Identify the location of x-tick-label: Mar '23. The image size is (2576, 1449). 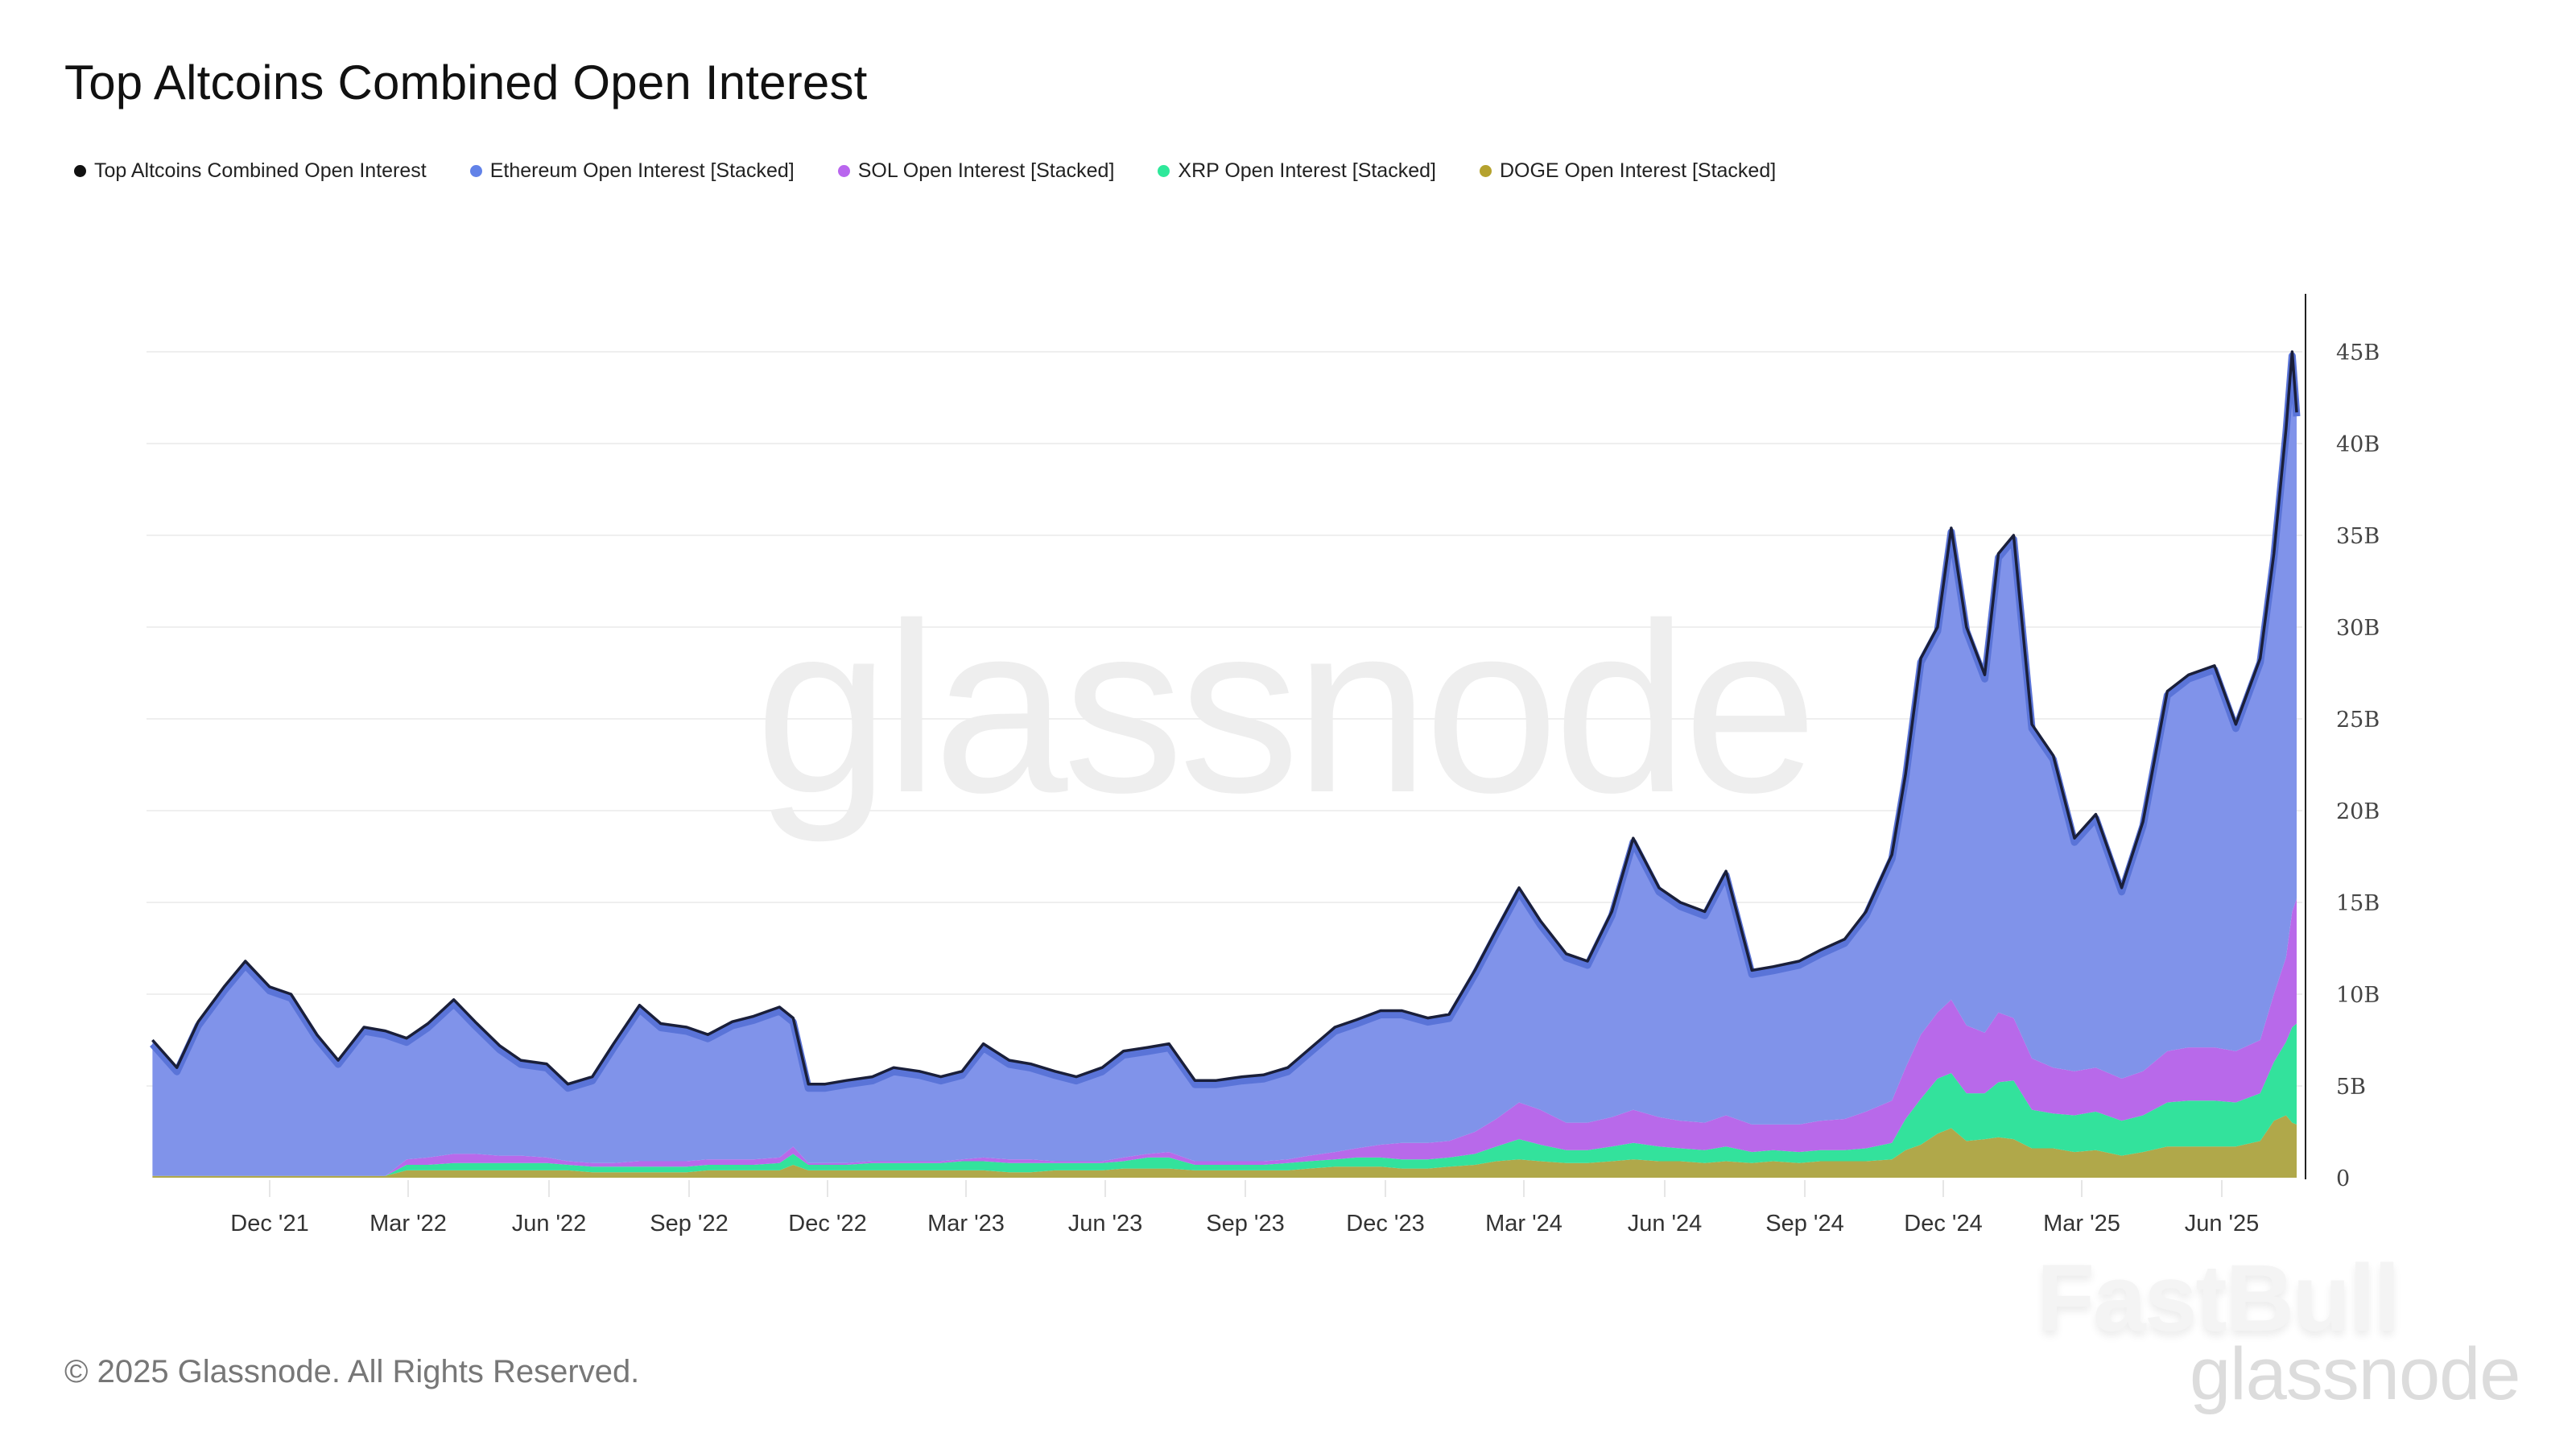
(966, 1223).